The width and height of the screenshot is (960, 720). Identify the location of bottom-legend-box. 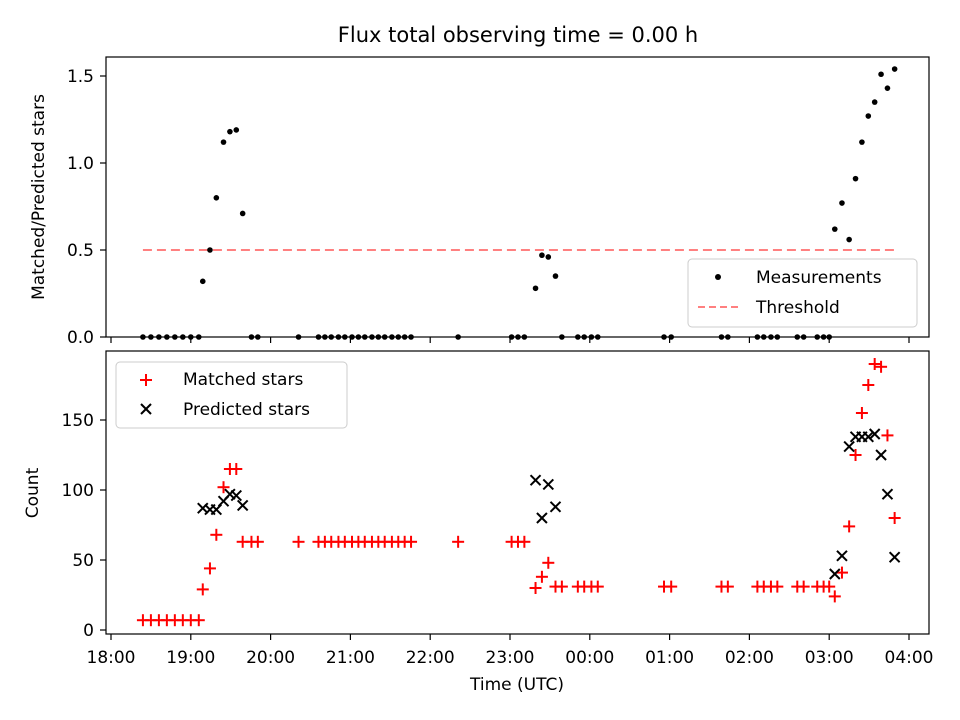
(231, 395).